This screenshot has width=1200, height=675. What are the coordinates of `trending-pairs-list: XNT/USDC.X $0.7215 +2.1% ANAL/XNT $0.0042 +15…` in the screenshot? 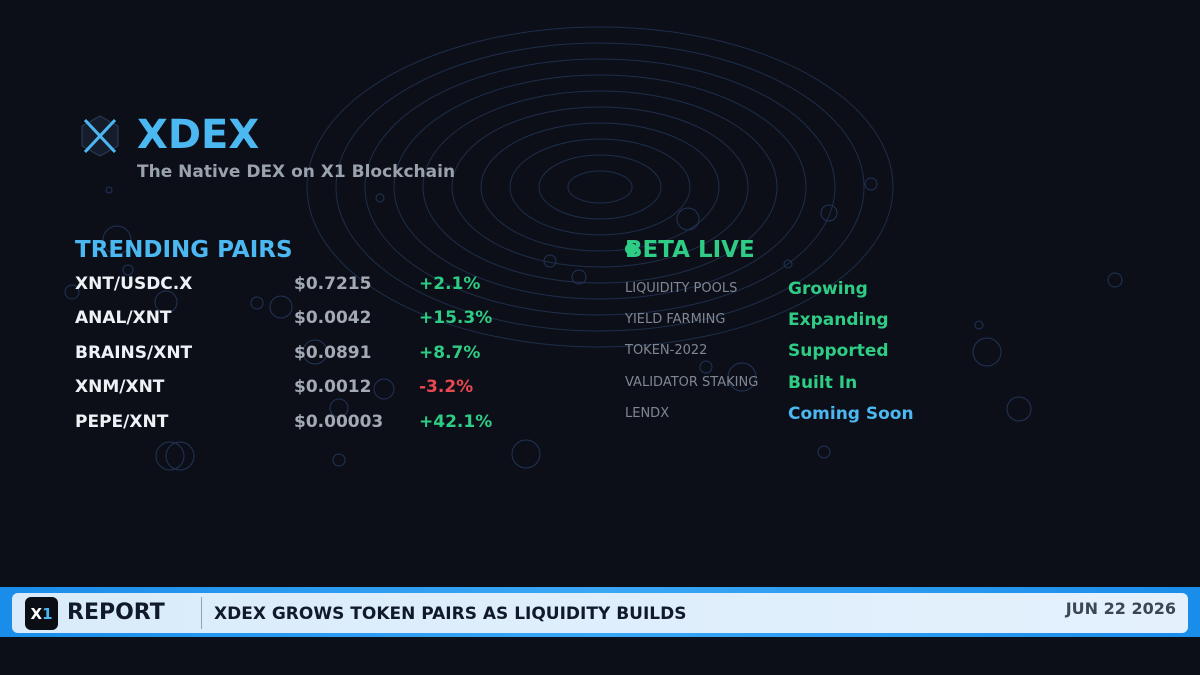 It's located at (315, 360).